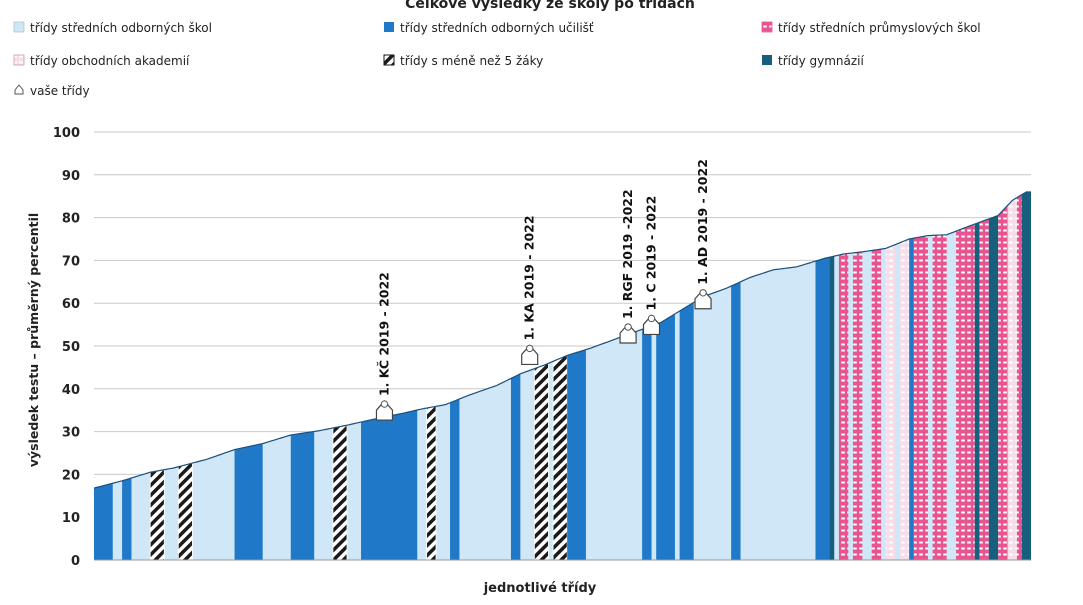 The image size is (1083, 605). I want to click on legend-label-sou: třídy středních odborných učilišť, so click(497, 28).